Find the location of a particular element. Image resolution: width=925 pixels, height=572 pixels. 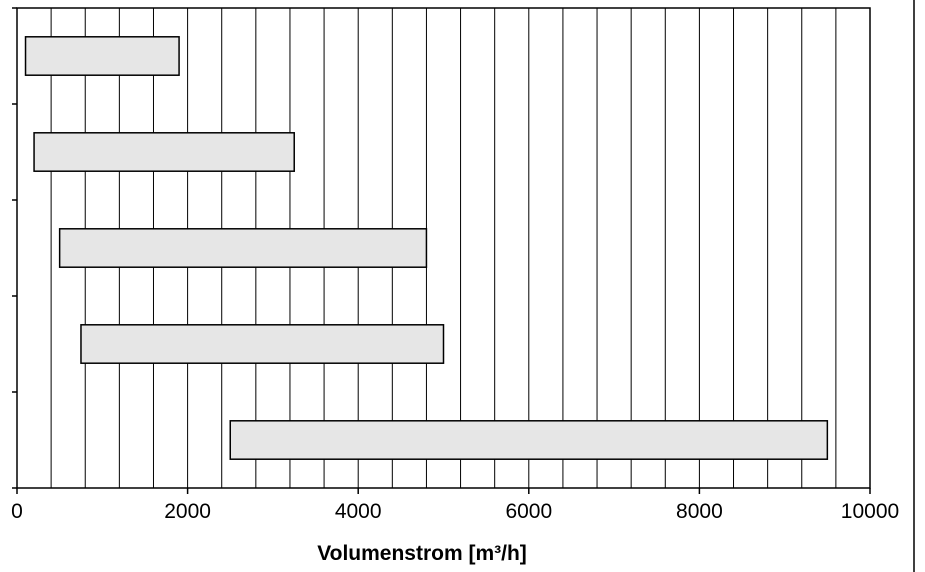

x-tick-label: 0 is located at coordinates (17, 511).